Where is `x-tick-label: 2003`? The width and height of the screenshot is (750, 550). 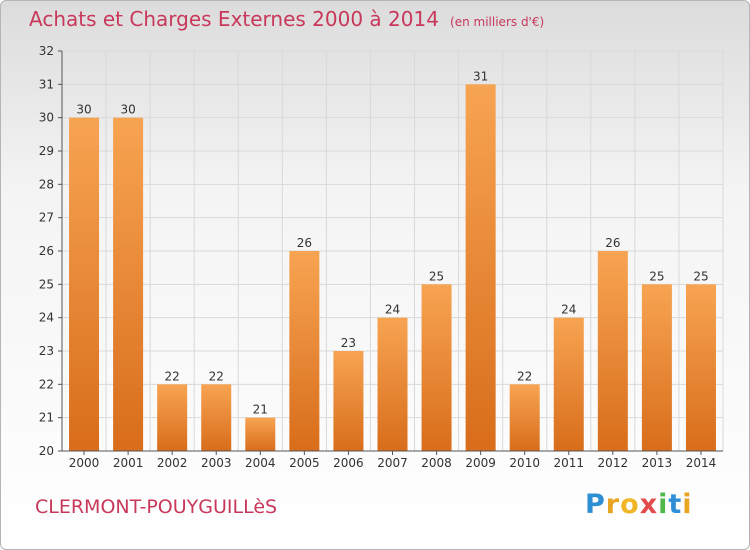 x-tick-label: 2003 is located at coordinates (216, 463).